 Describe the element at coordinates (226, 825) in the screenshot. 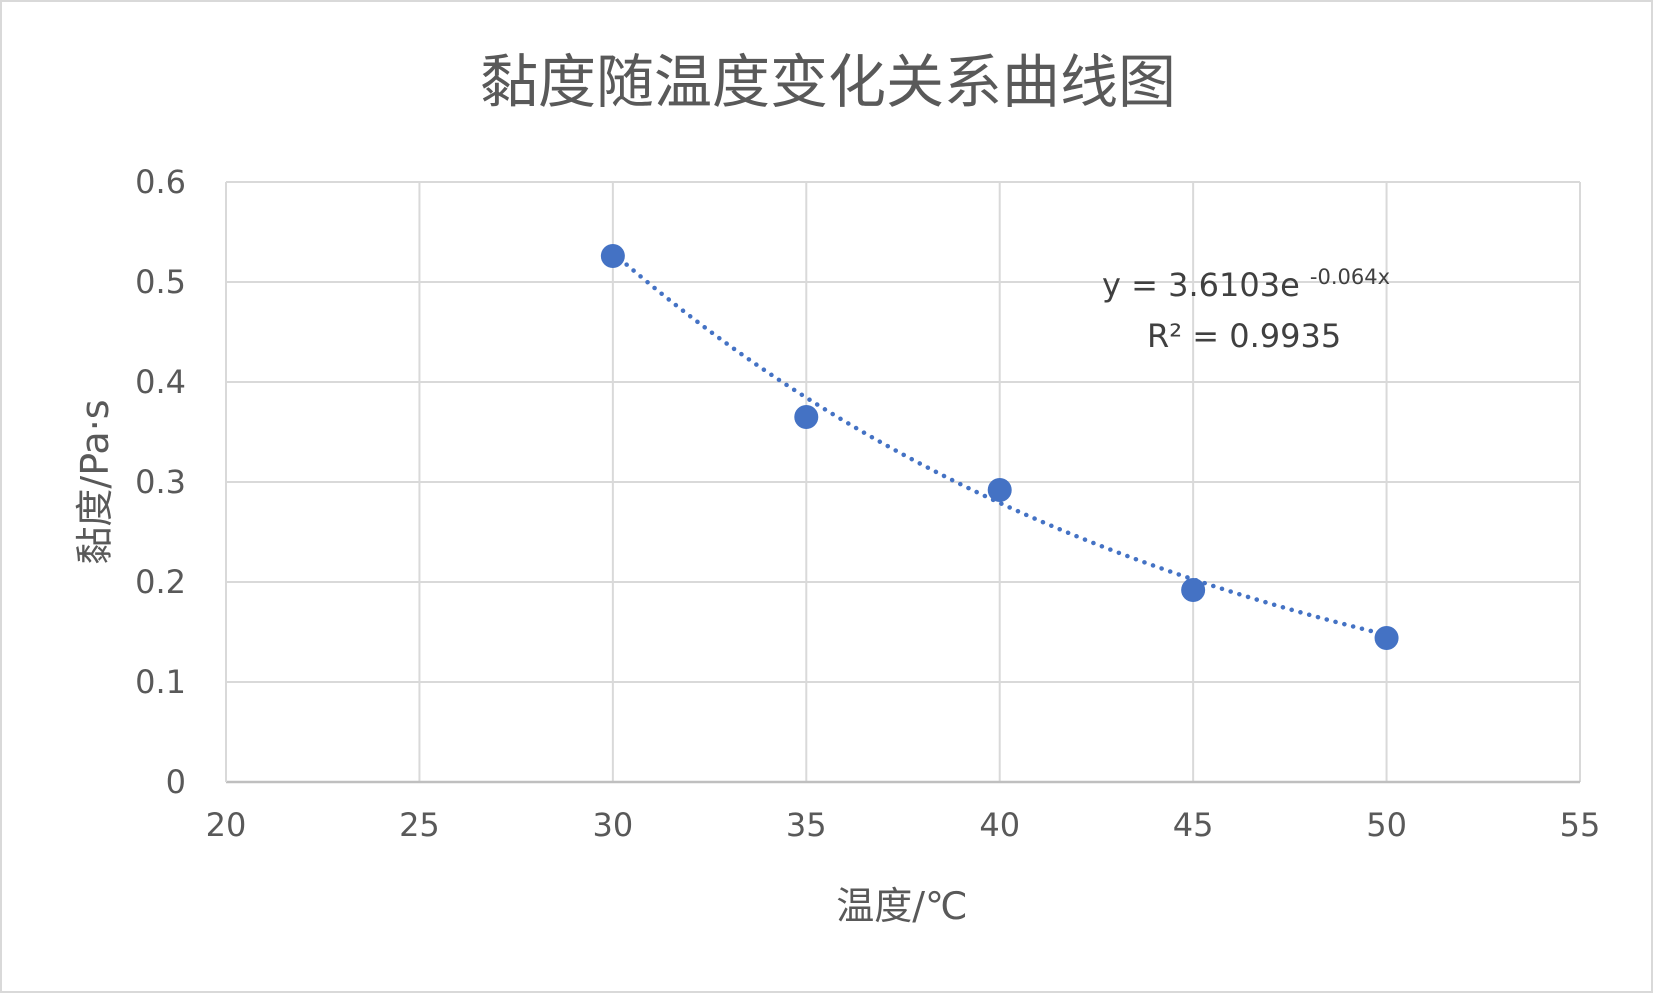

I see `x-tick-label: 20` at that location.